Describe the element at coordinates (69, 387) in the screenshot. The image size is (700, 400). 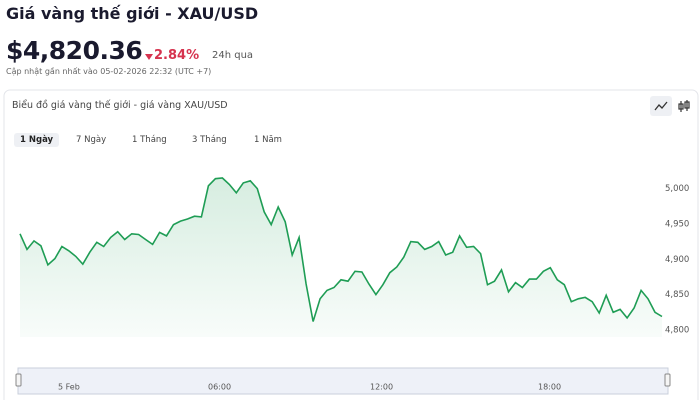
I see `navigator-label: 5 Feb` at that location.